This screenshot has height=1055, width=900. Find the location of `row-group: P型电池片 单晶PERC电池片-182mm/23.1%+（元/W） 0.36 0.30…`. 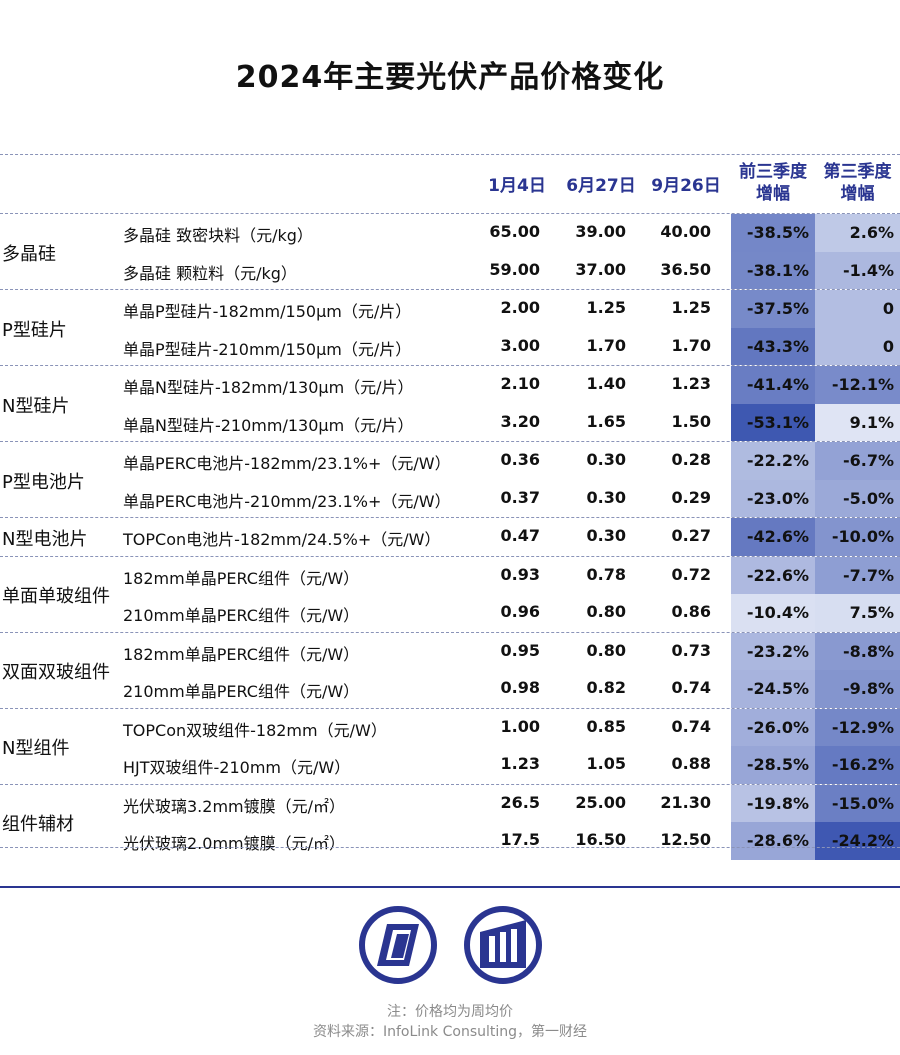

row-group: P型电池片 单晶PERC电池片-182mm/23.1%+（元/W） 0.36 0.30… is located at coordinates (450, 479).